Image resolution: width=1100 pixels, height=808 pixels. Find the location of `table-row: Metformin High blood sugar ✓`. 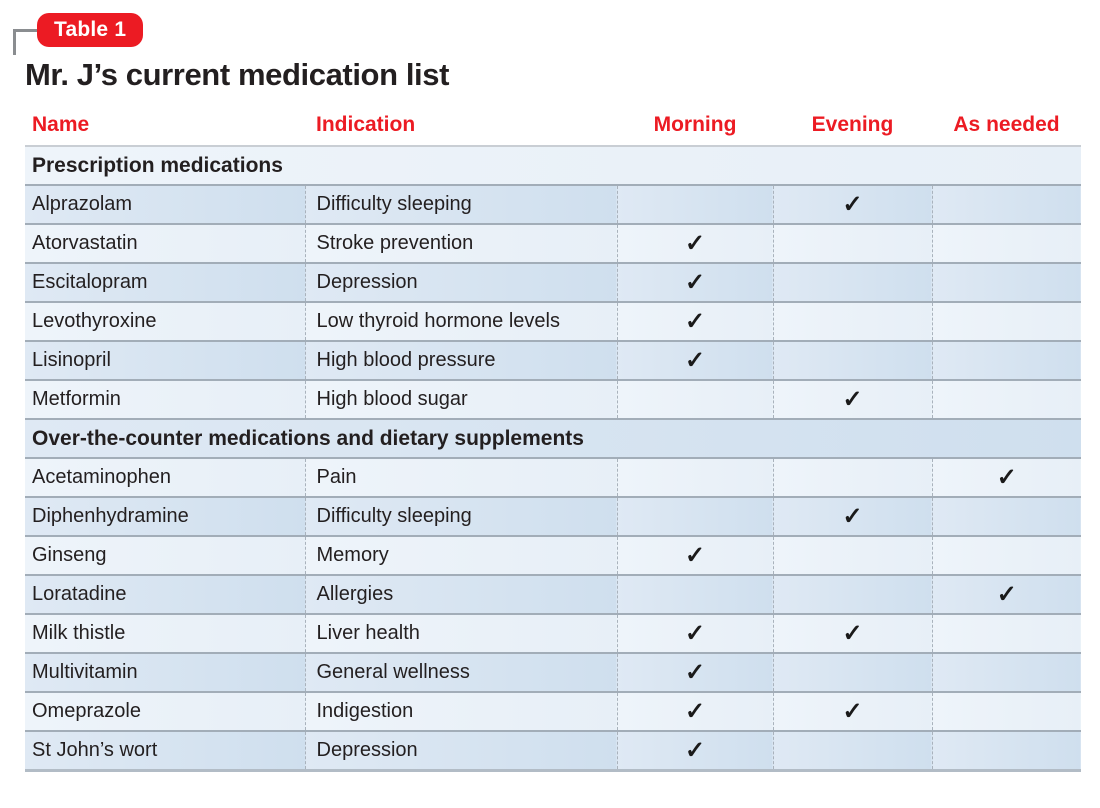

table-row: Metformin High blood sugar ✓ is located at coordinates (553, 399).